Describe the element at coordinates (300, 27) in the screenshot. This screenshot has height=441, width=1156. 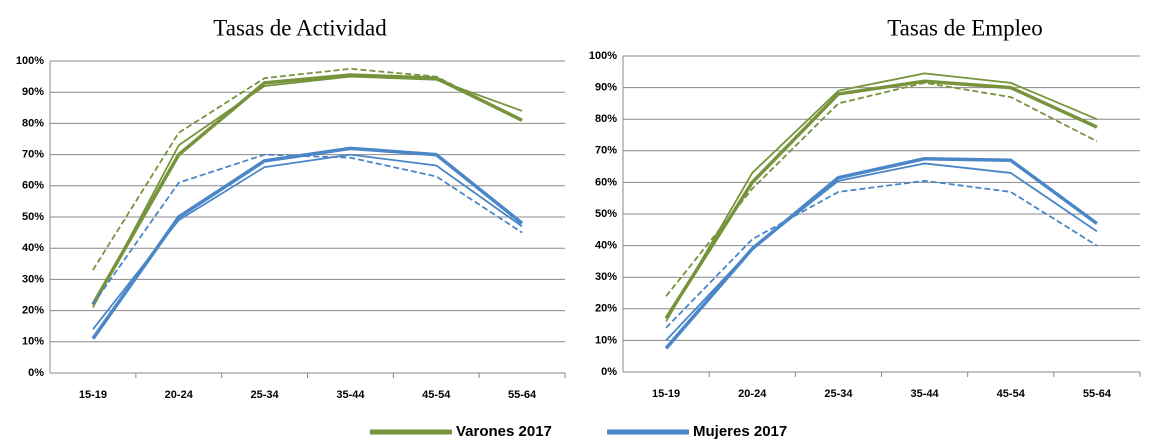
I see `chart-title: Tasas de Actividad` at that location.